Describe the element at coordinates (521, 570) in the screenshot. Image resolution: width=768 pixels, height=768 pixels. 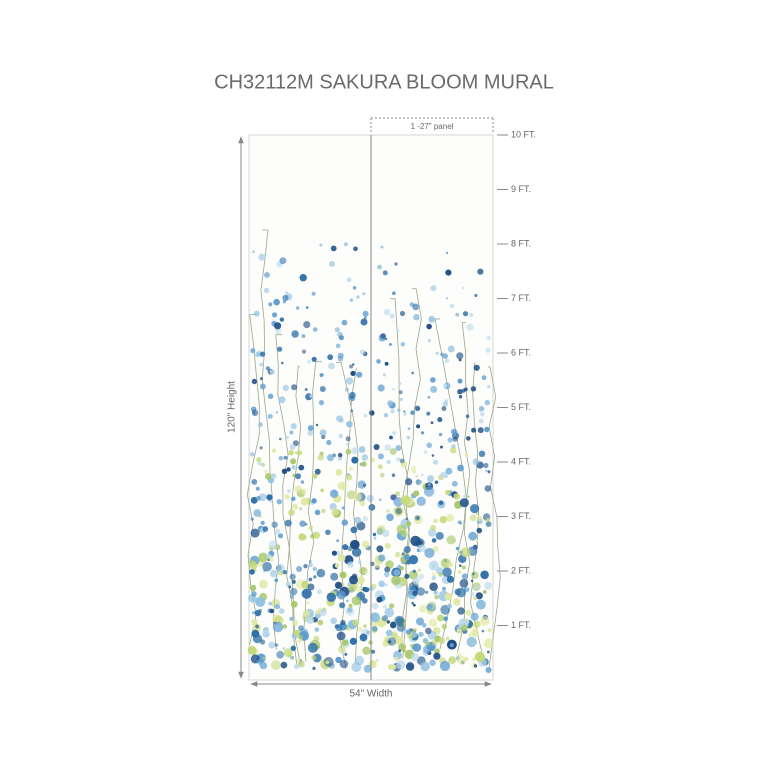
I see `ruler-label: 2 FT.` at that location.